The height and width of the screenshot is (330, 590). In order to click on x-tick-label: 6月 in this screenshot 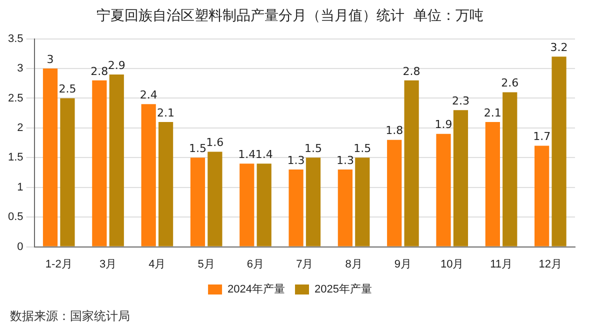, I will do `click(255, 264)`.